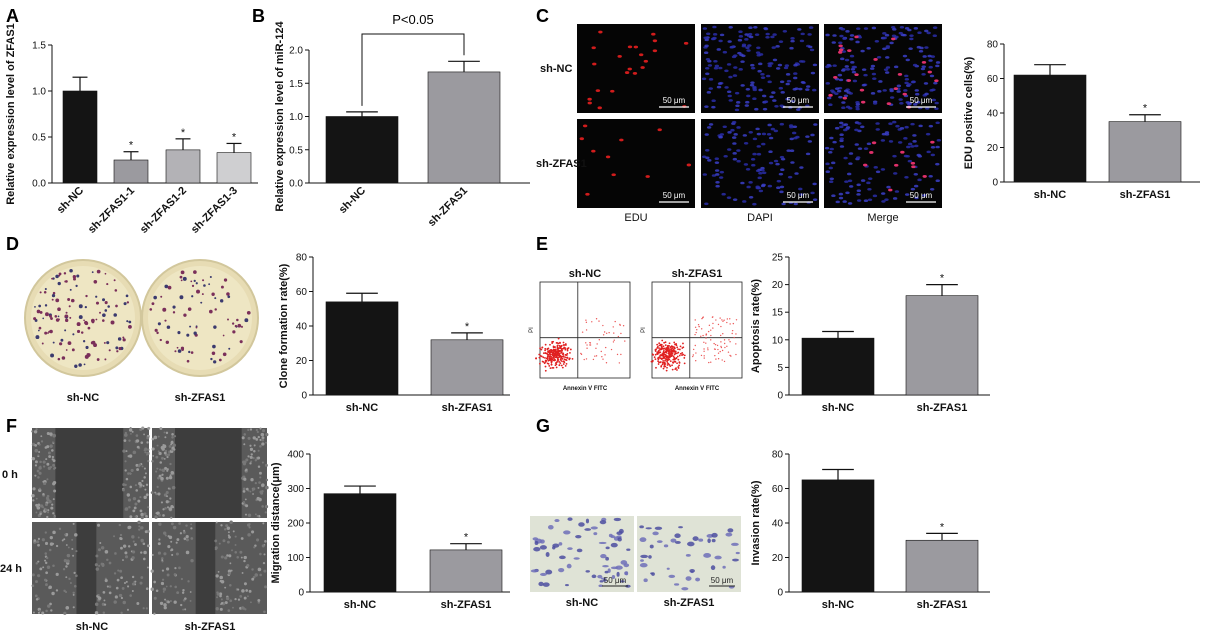  I want to click on flow-x-axis-label: Annexin V FITC, so click(585, 389).